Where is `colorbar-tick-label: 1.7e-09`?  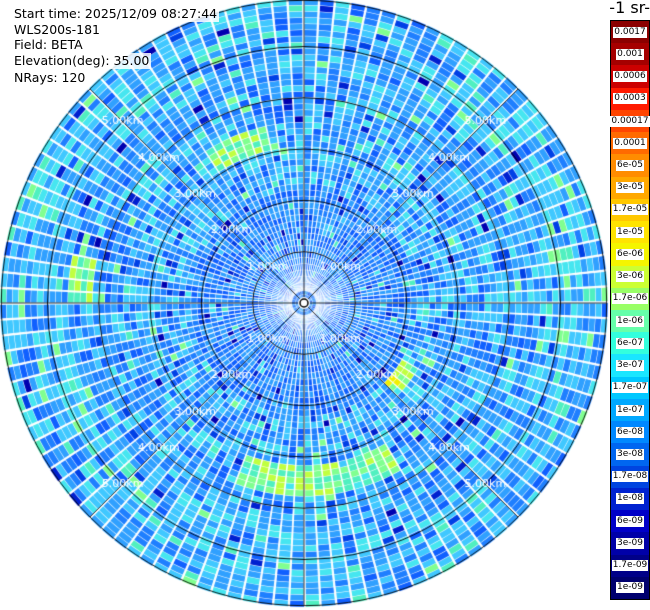 colorbar-tick-label: 1.7e-09 is located at coordinates (630, 566).